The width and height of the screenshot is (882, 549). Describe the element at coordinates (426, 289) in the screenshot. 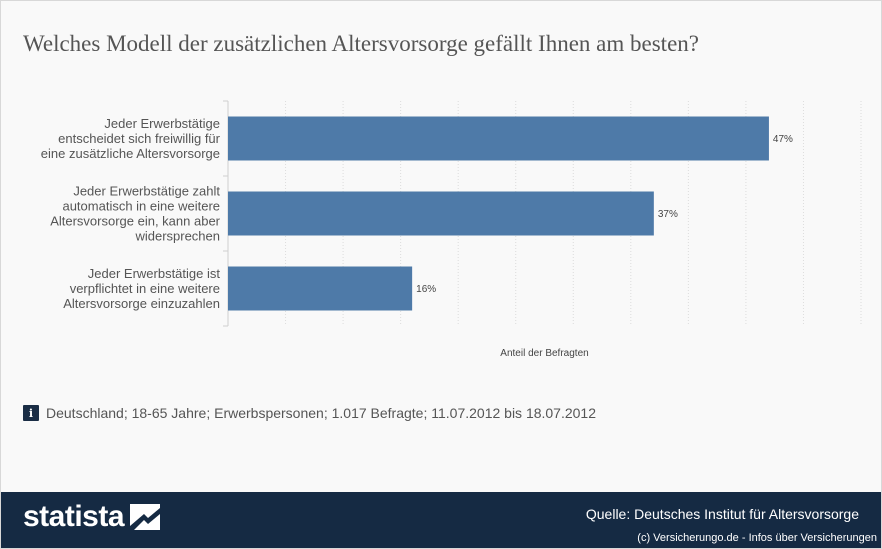

I see `bar-value-label: 16%` at that location.